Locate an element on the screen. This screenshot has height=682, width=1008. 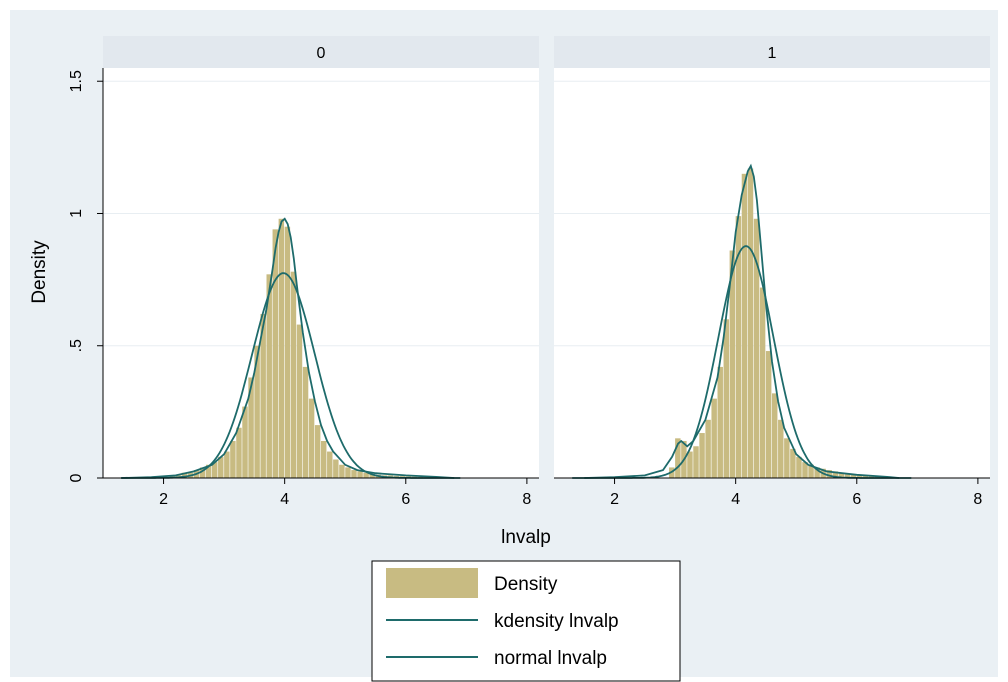
legend-label-density: Density is located at coordinates (526, 584).